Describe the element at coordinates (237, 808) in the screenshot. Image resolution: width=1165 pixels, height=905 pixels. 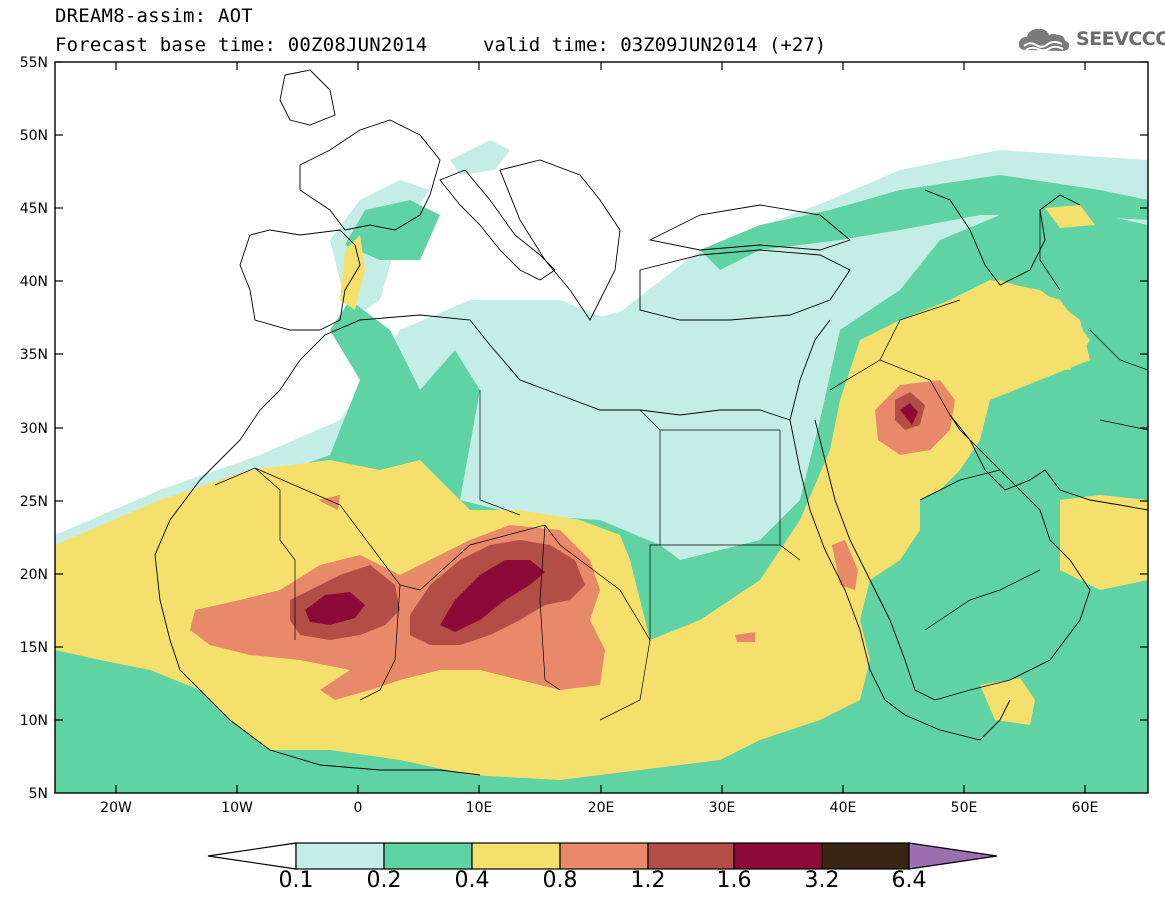
I see `lon-label: 10W` at that location.